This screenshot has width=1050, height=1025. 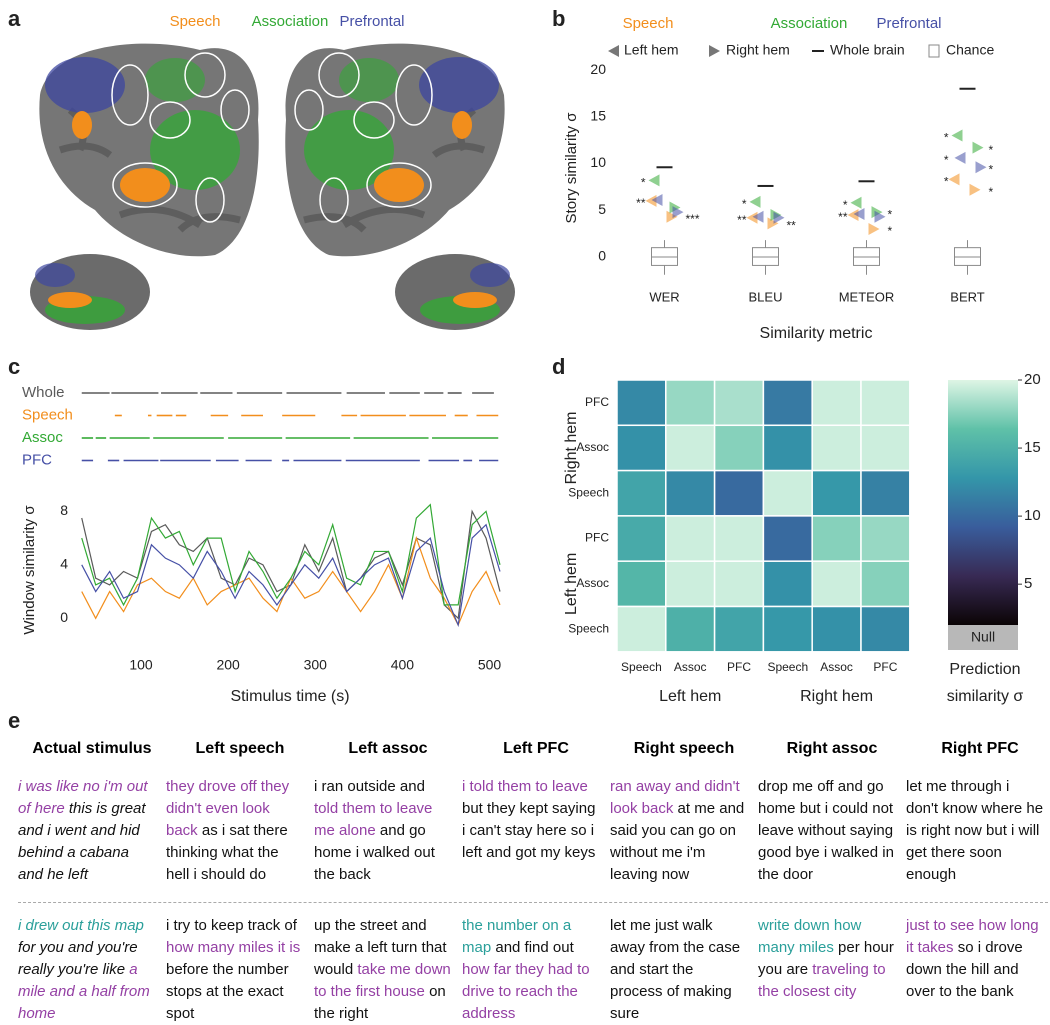 I want to click on colorbar-tick-label: 20, so click(x=1032, y=379).